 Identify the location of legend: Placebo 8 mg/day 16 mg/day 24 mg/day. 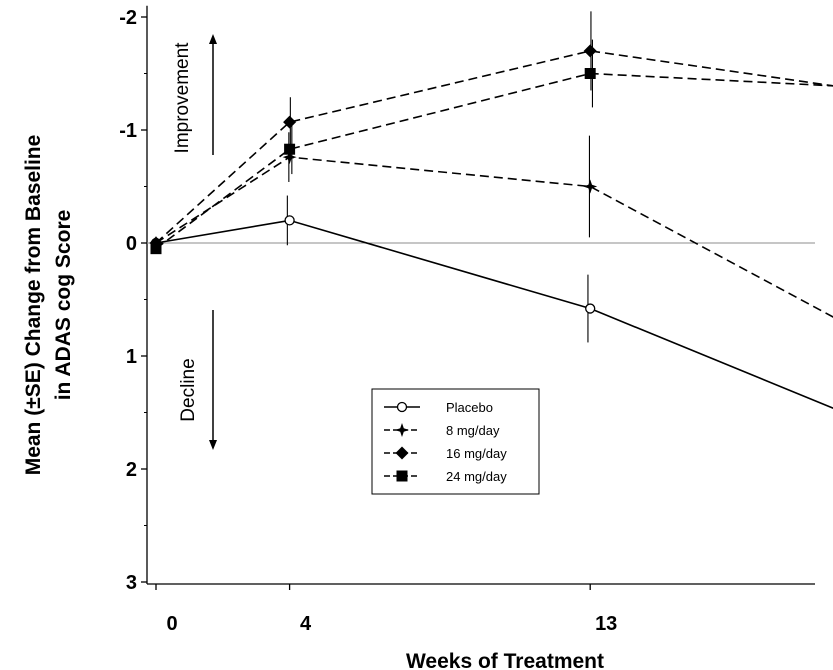
(455, 441).